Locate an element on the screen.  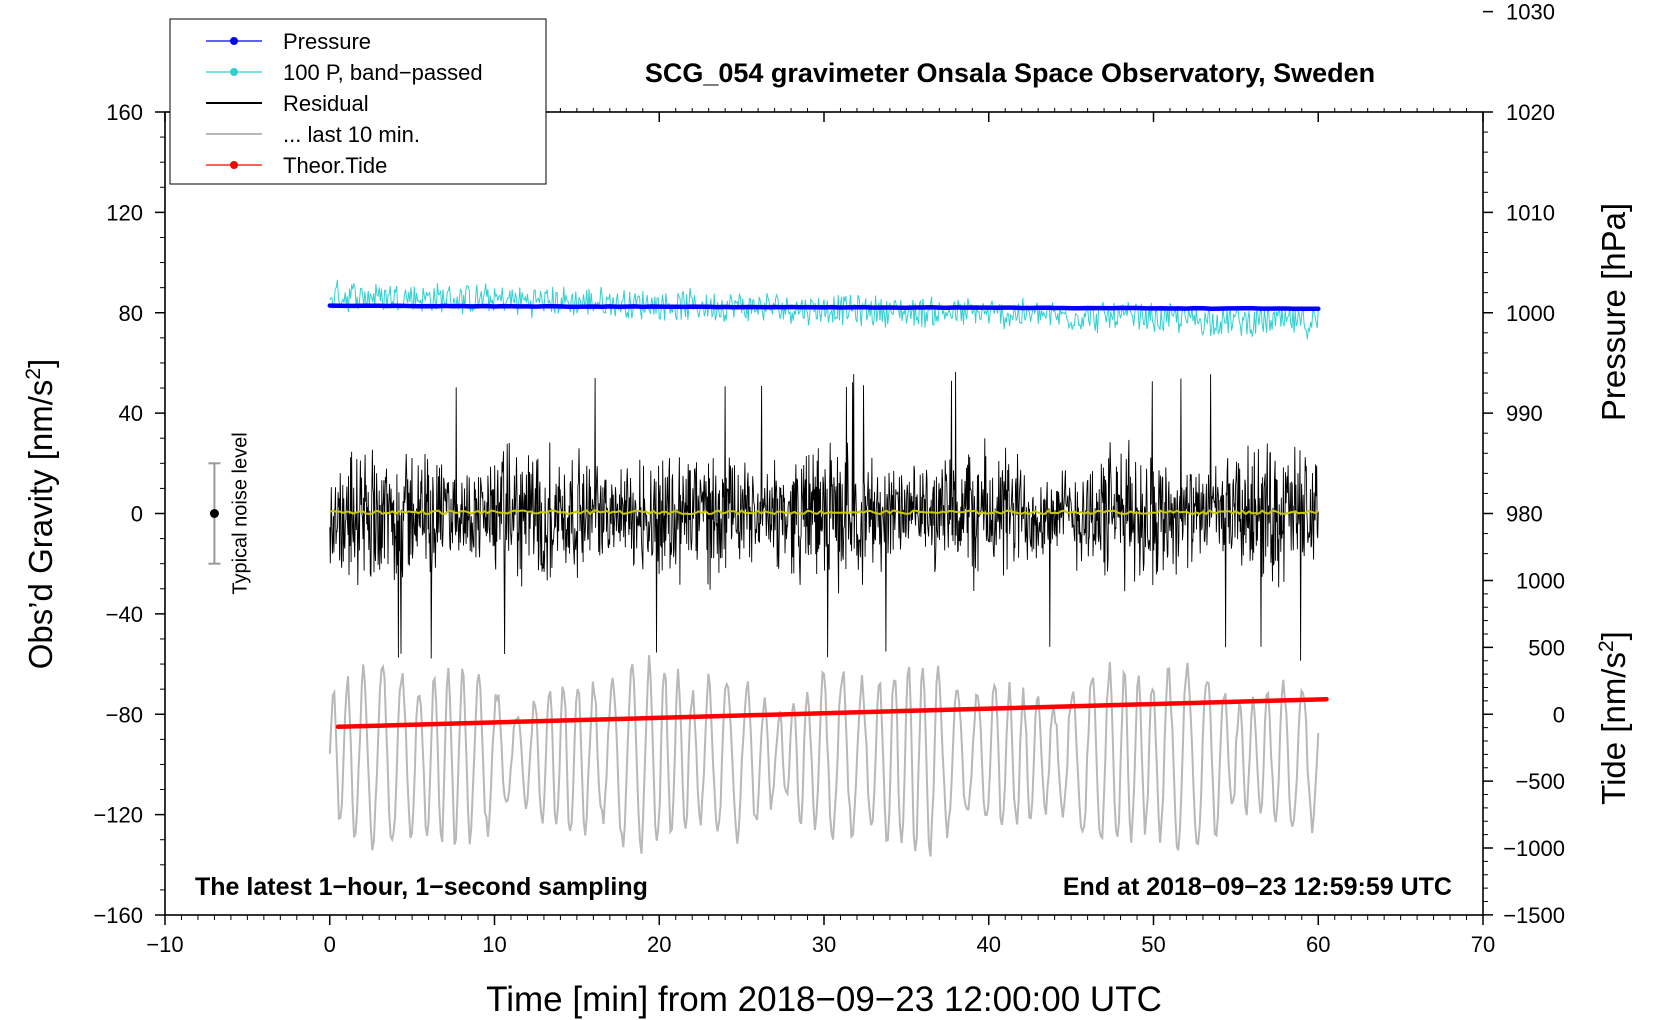
x-tick-label: 0 is located at coordinates (330, 944).